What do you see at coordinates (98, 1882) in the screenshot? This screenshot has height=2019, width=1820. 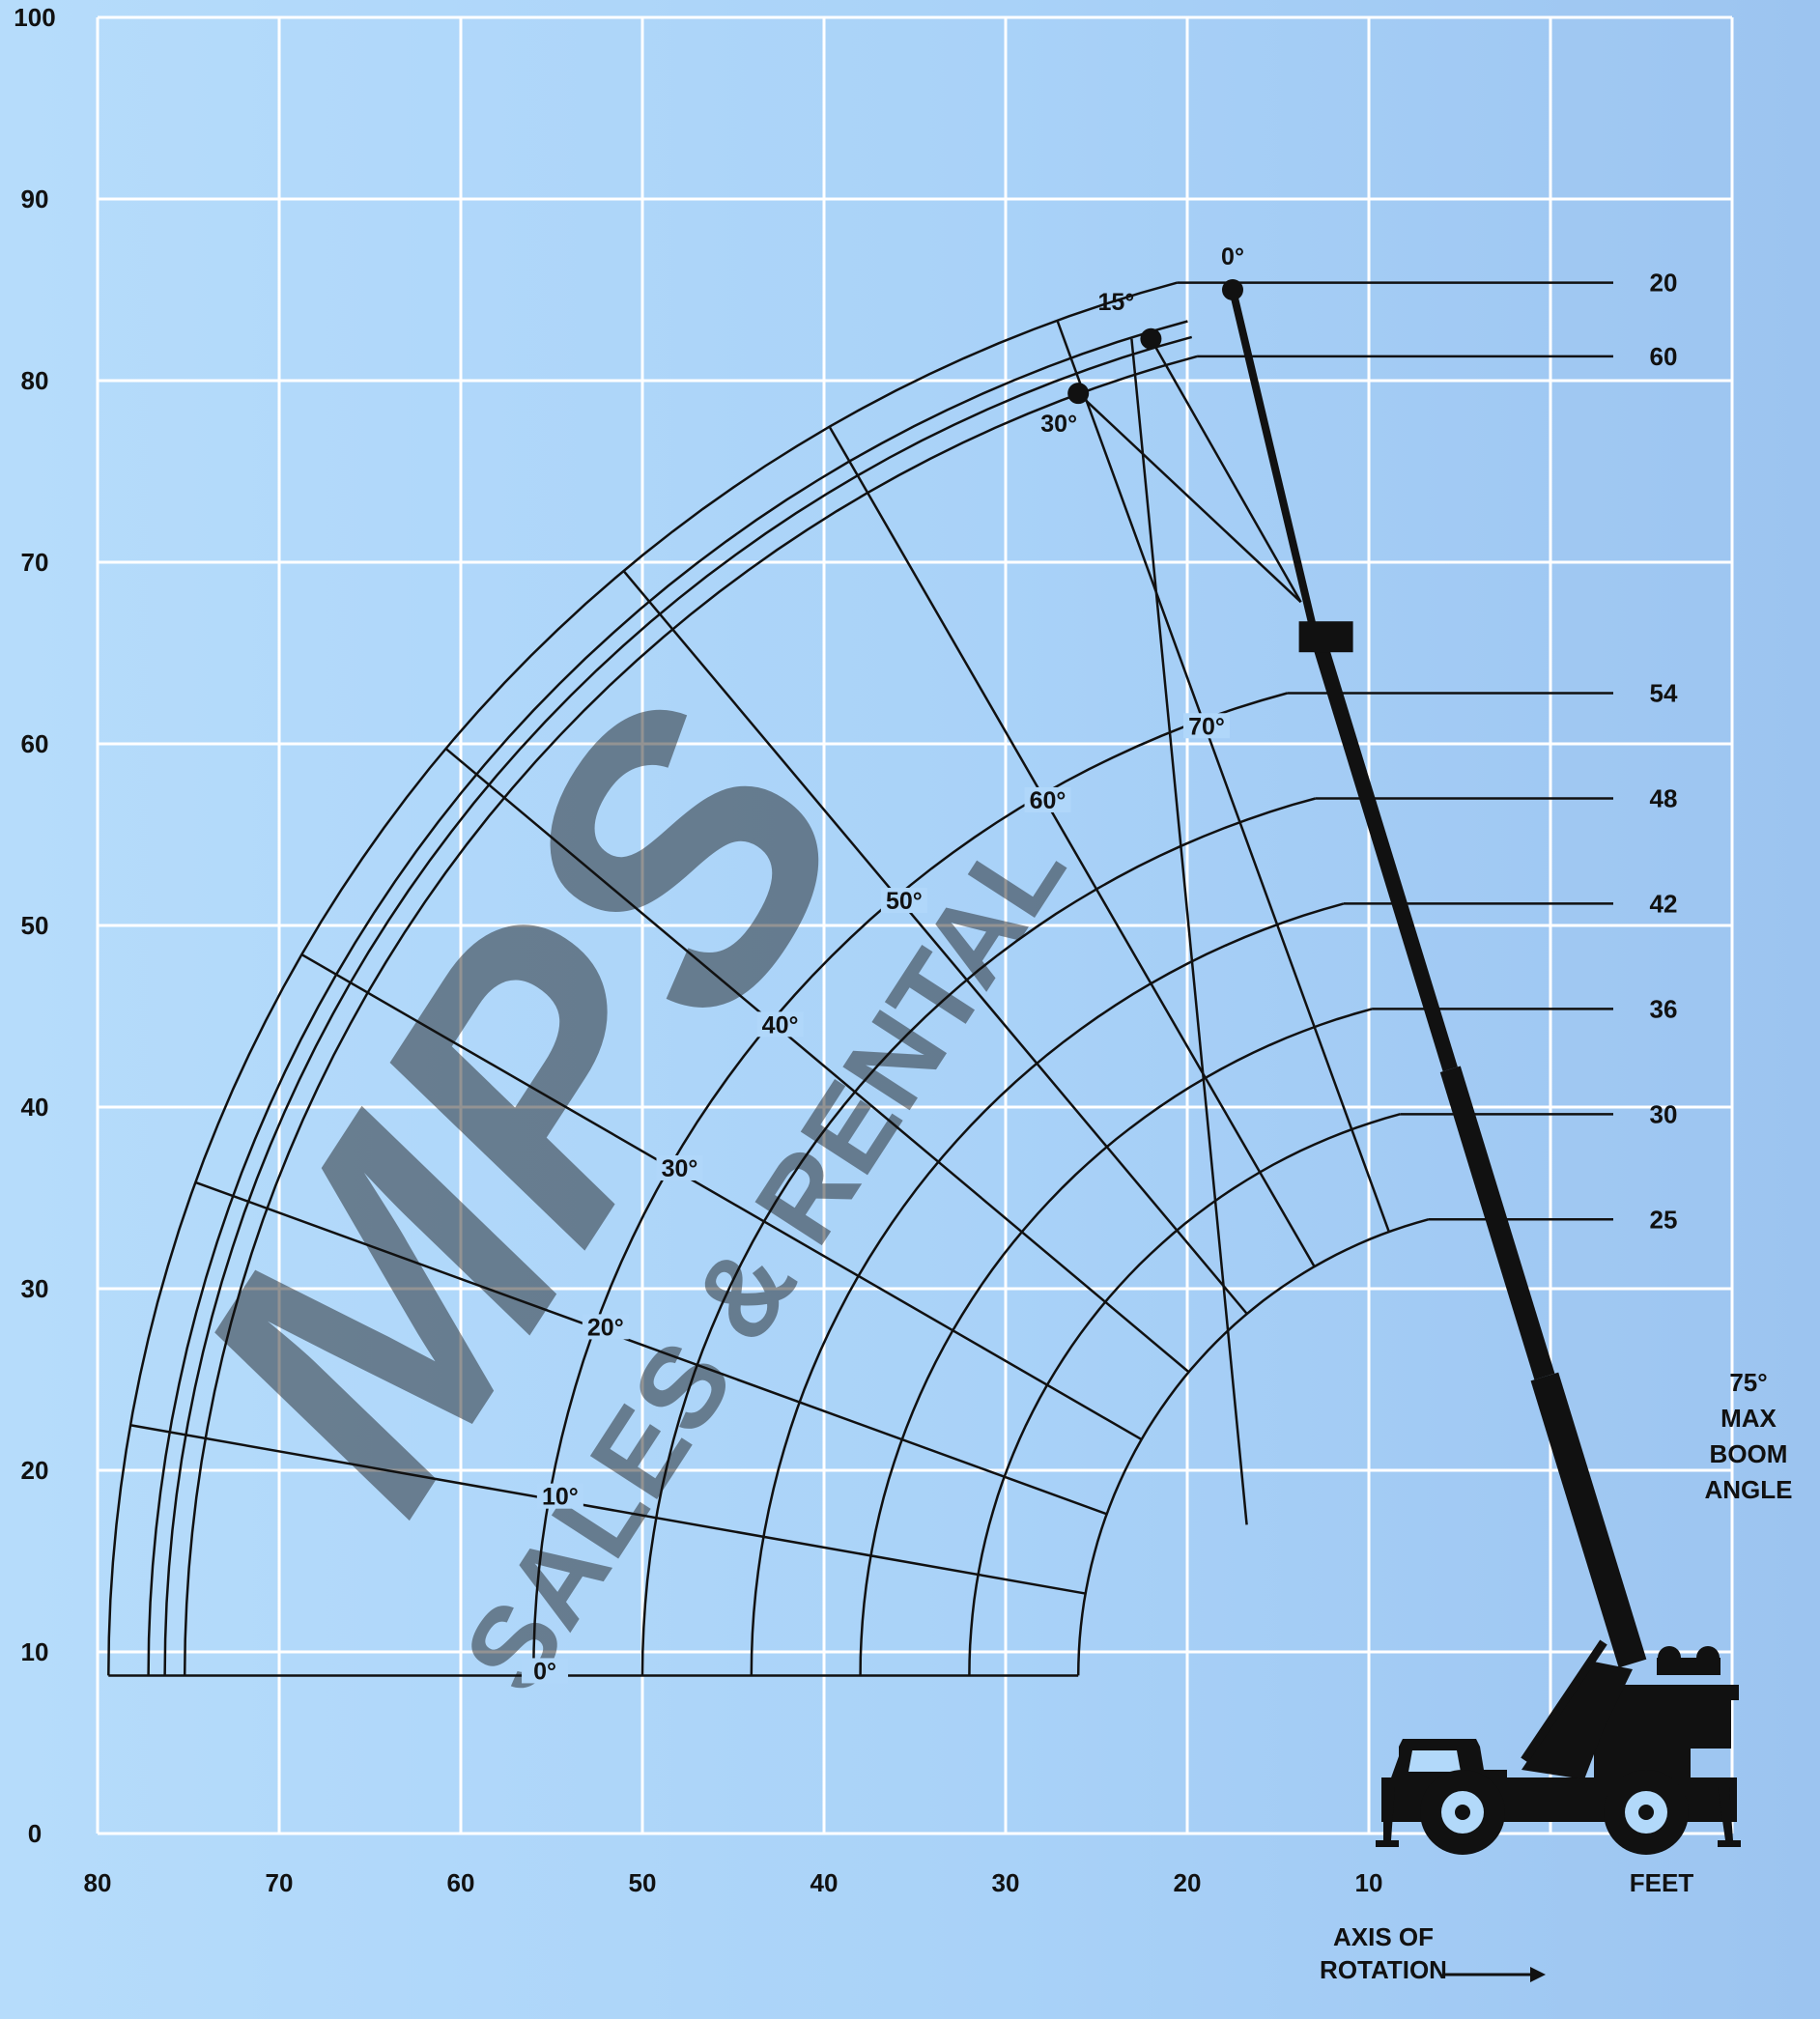 I see `x-tick-label: 80` at bounding box center [98, 1882].